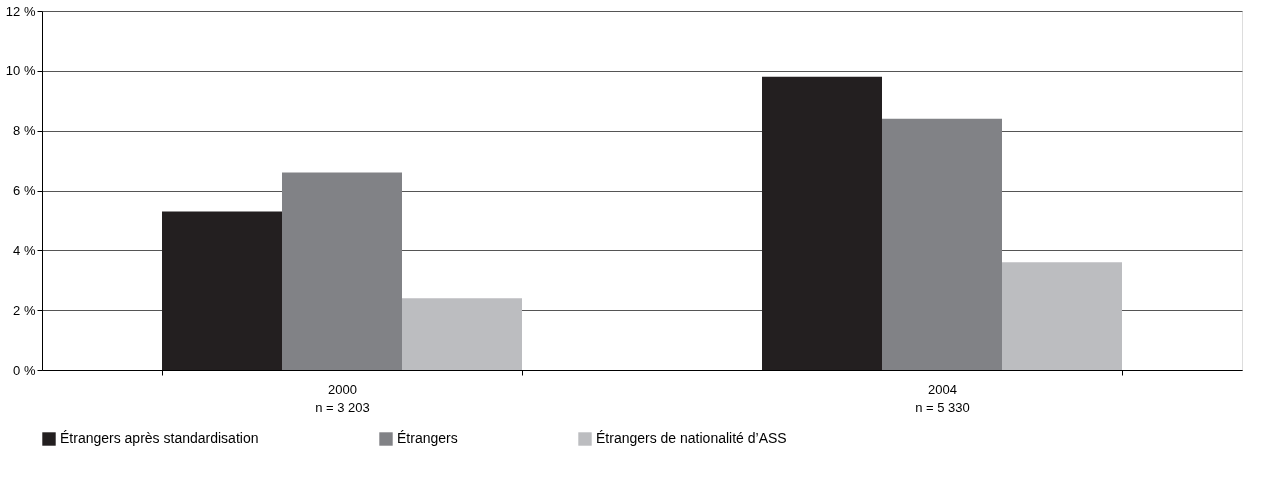 The image size is (1283, 488). I want to click on y-tick-label: 12 %, so click(20, 11).